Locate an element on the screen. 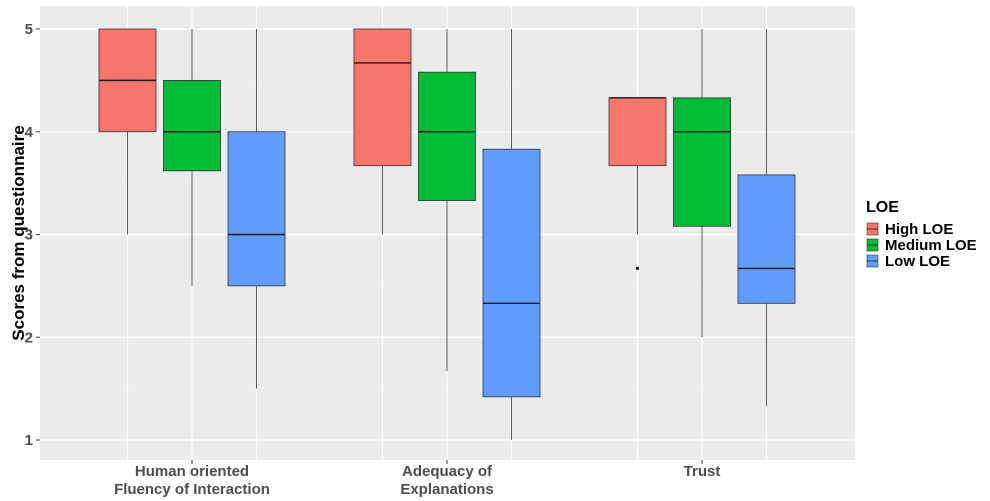 Image resolution: width=990 pixels, height=501 pixels. x-tick-label: Trust is located at coordinates (702, 471).